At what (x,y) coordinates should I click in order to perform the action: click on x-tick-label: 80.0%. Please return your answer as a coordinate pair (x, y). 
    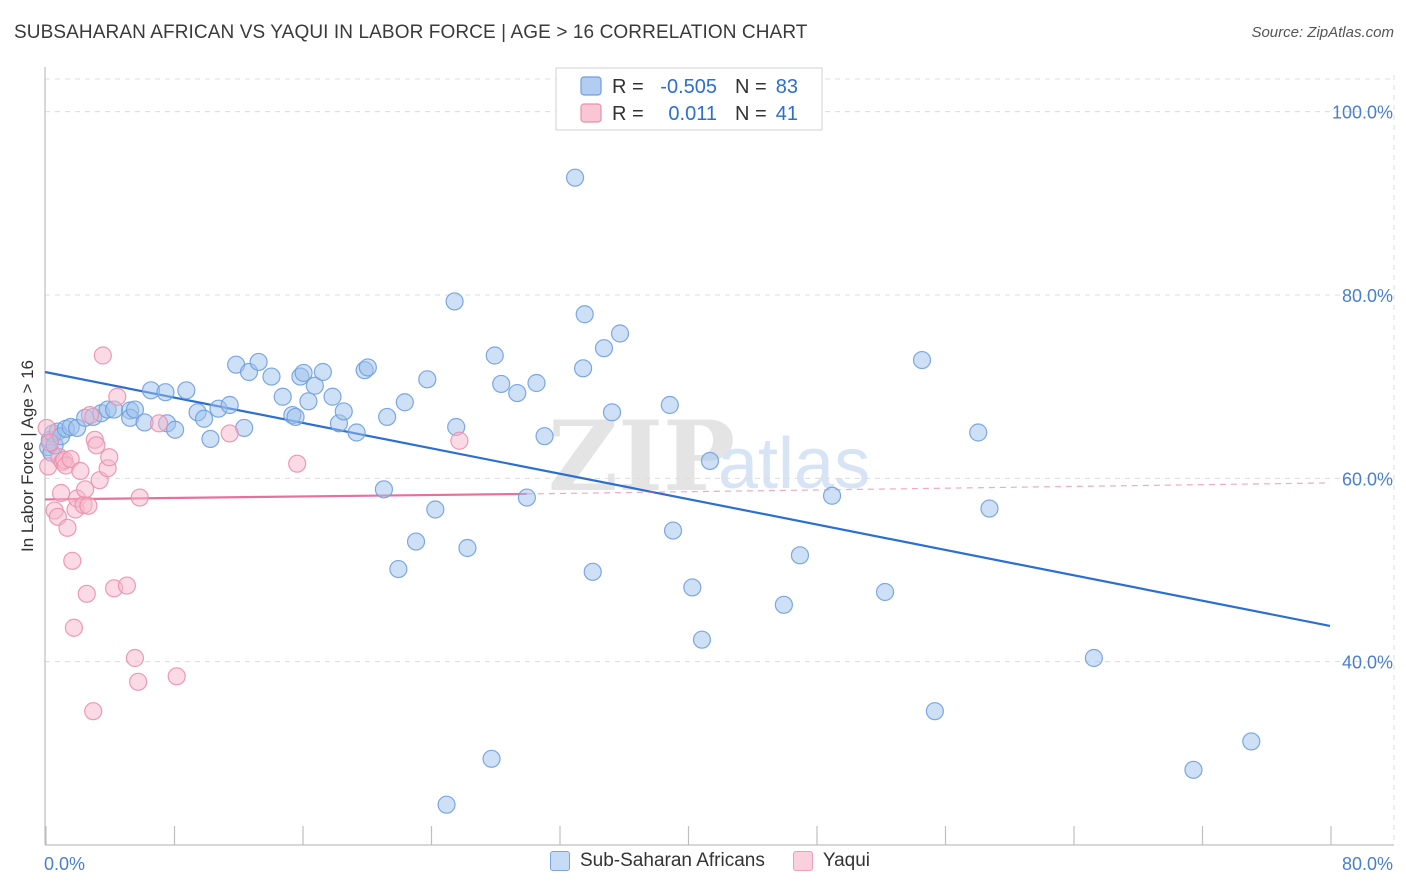
    Looking at the image, I should click on (1367, 864).